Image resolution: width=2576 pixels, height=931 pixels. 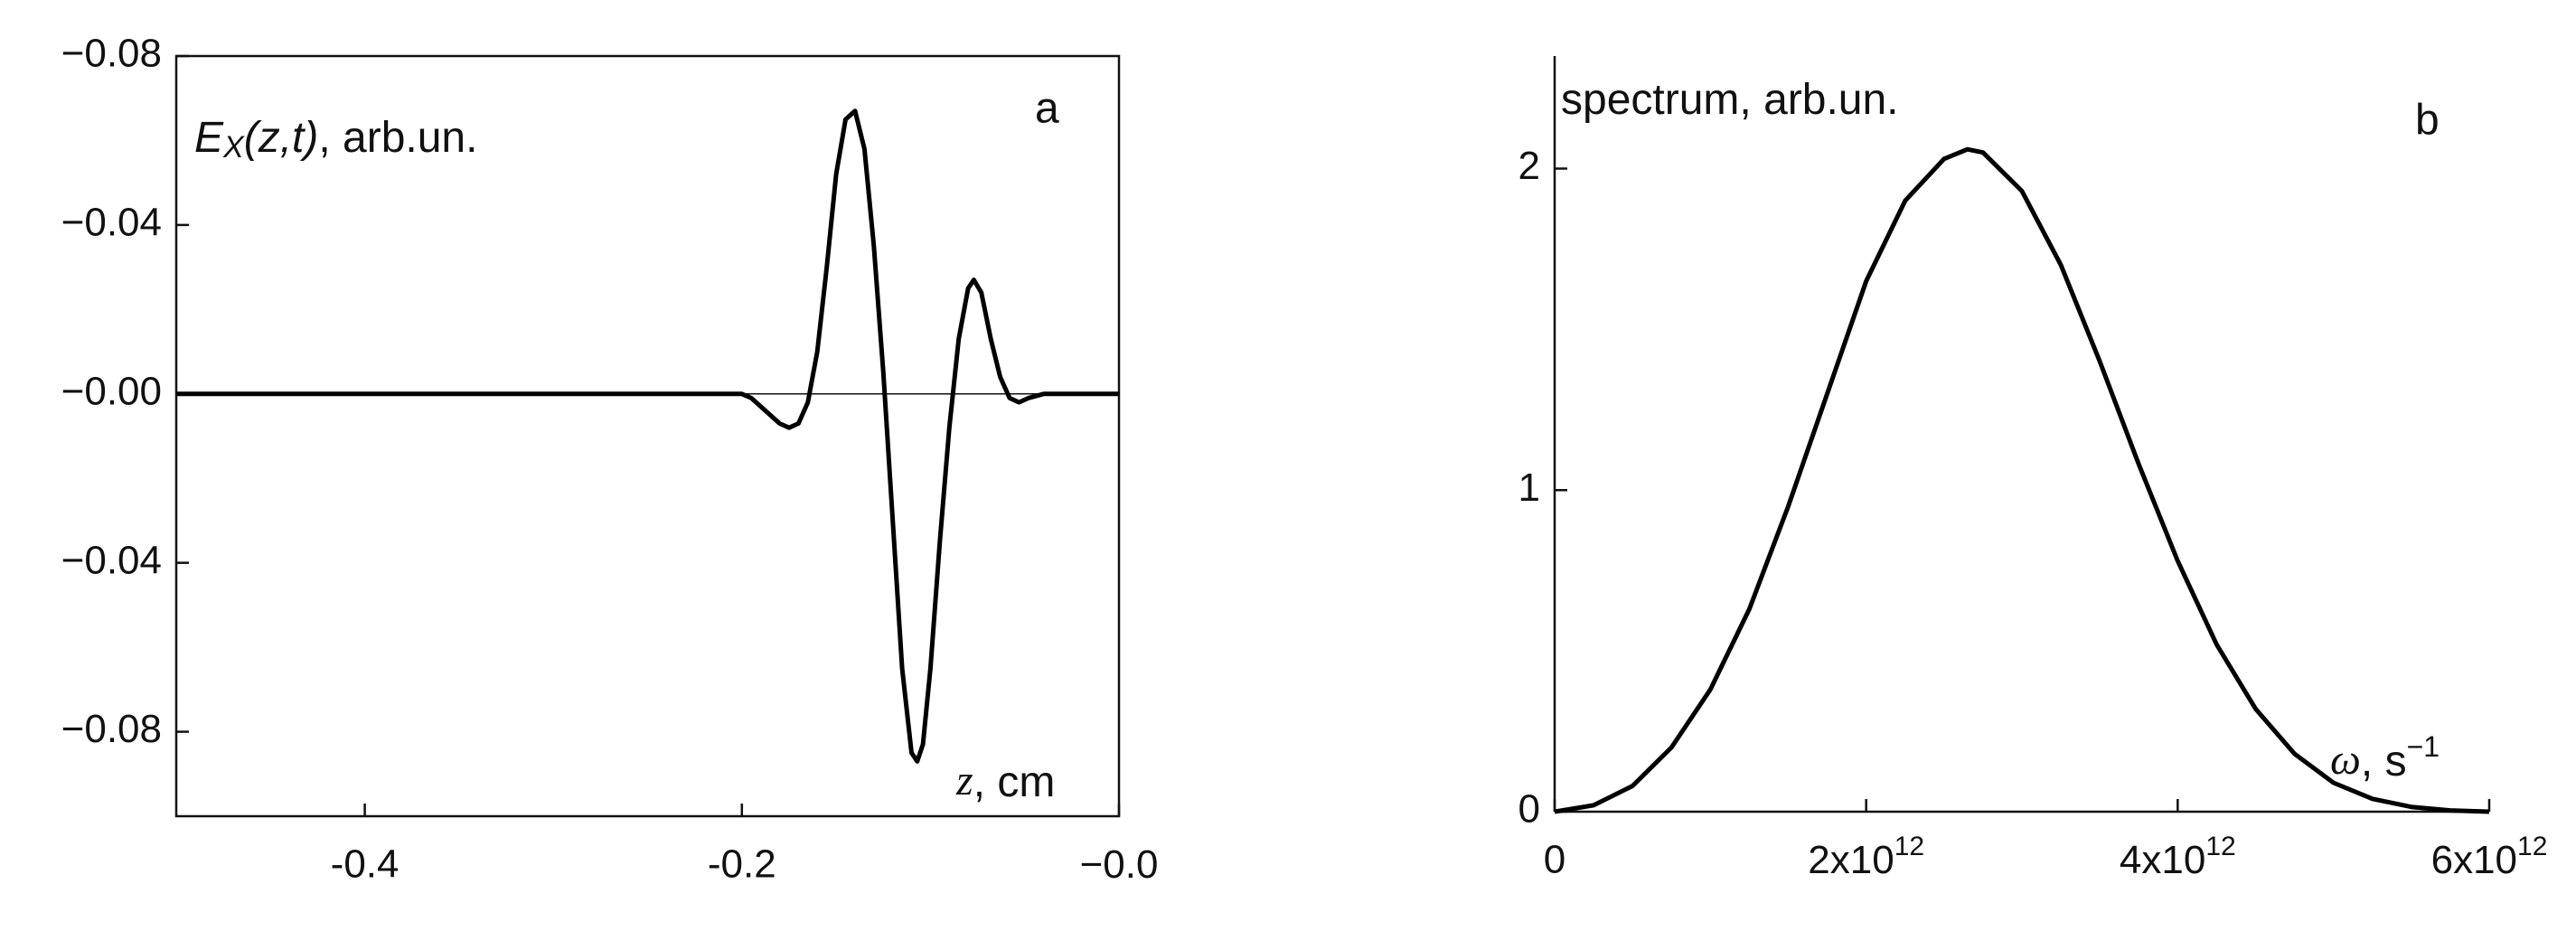 I want to click on panel-label: a, so click(x=1047, y=109).